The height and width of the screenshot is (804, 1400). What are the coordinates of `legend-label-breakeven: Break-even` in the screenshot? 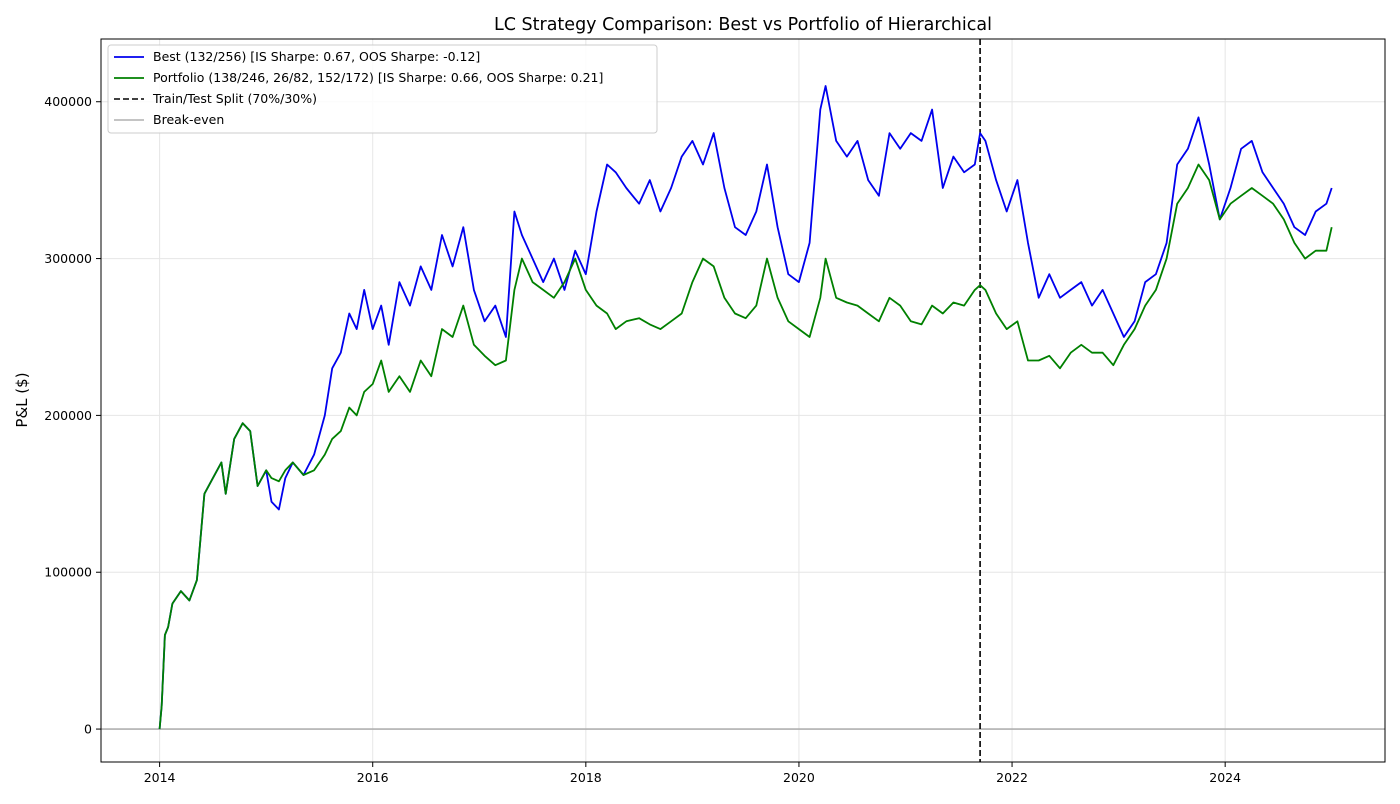 It's located at (188, 119).